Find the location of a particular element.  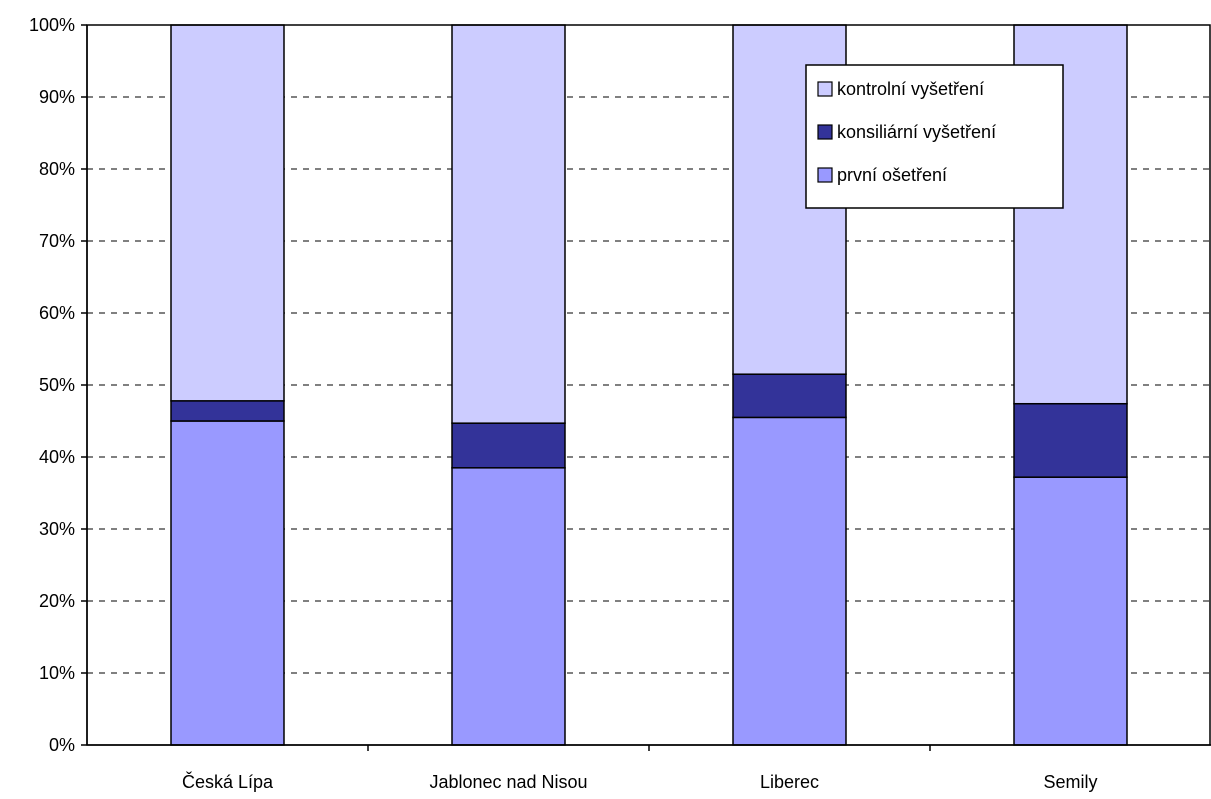

legend-label: konsiliární vyšetření is located at coordinates (916, 132).